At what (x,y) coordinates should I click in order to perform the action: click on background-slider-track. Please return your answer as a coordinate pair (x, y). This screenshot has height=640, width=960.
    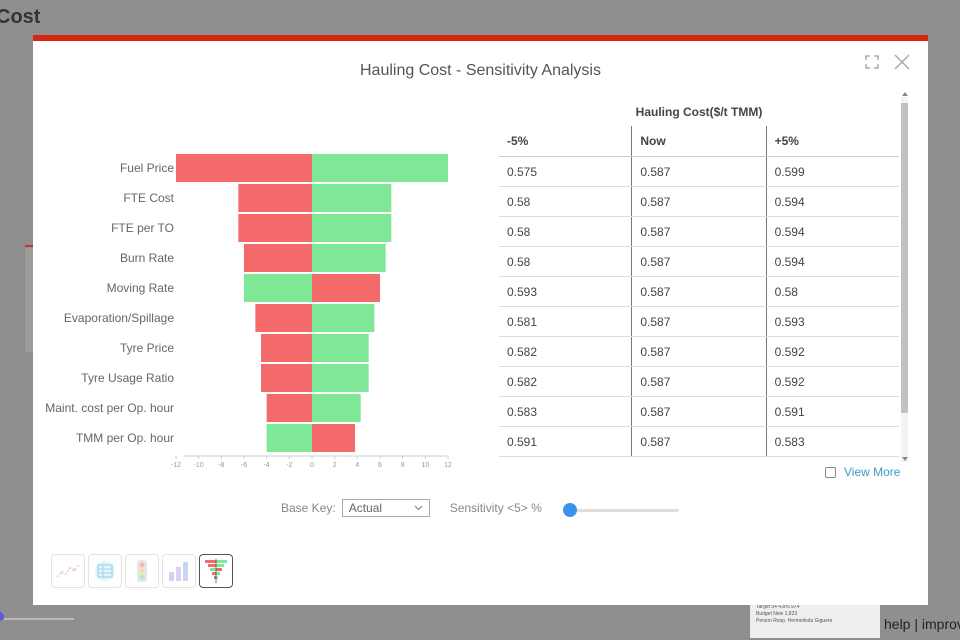
    Looking at the image, I should click on (39, 619).